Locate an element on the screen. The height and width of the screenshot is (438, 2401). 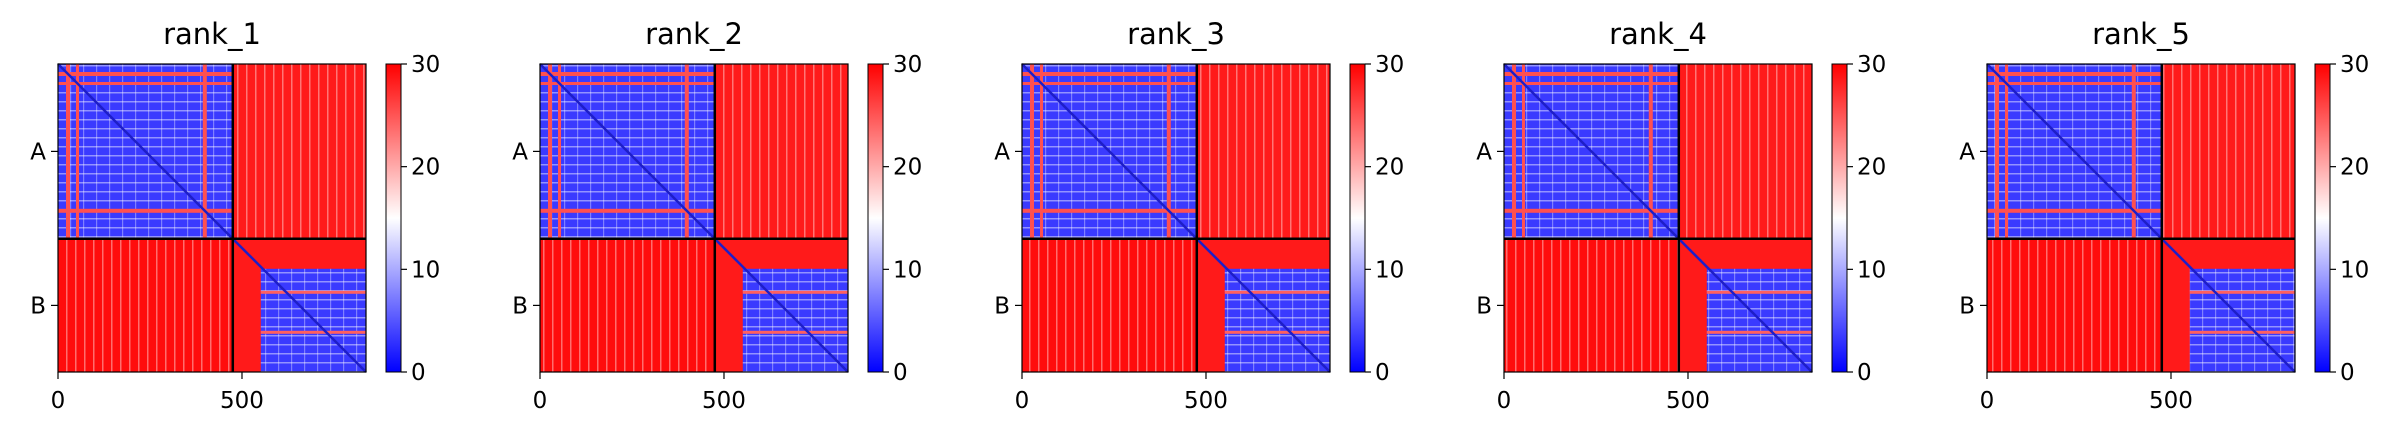
panel-title: rank_5 is located at coordinates (2141, 34).